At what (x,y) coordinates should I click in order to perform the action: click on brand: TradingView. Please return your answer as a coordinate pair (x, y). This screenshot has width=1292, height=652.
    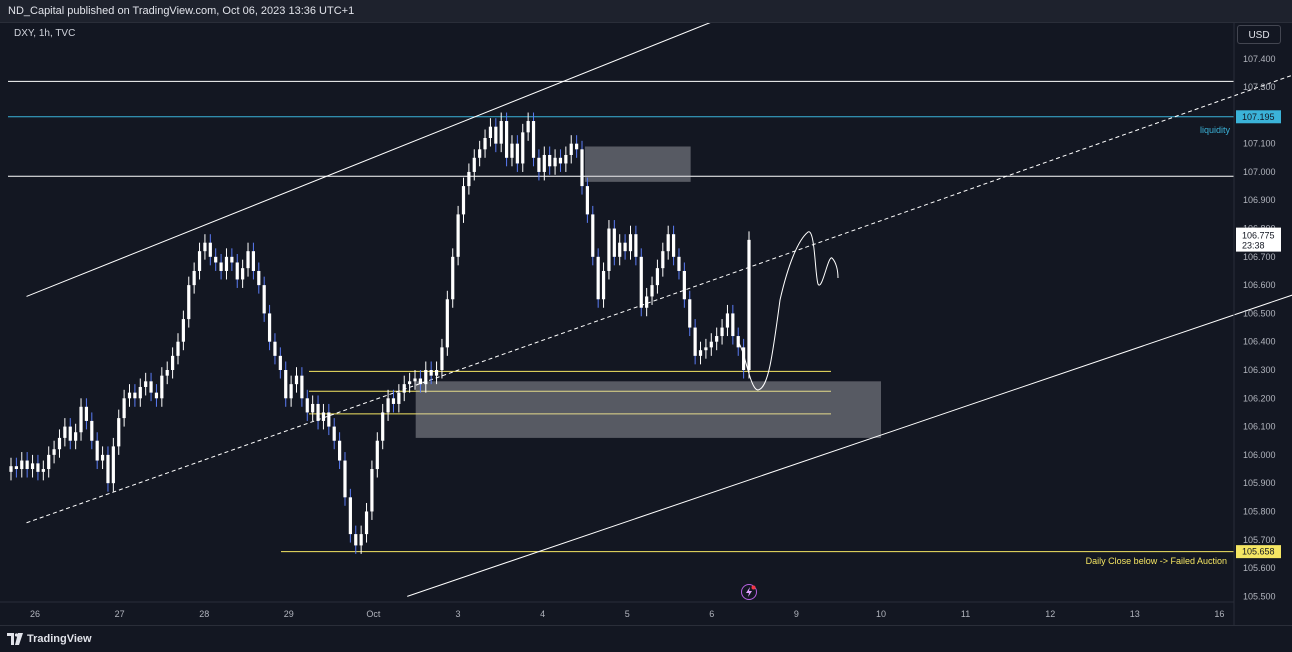
    Looking at the image, I should click on (49, 639).